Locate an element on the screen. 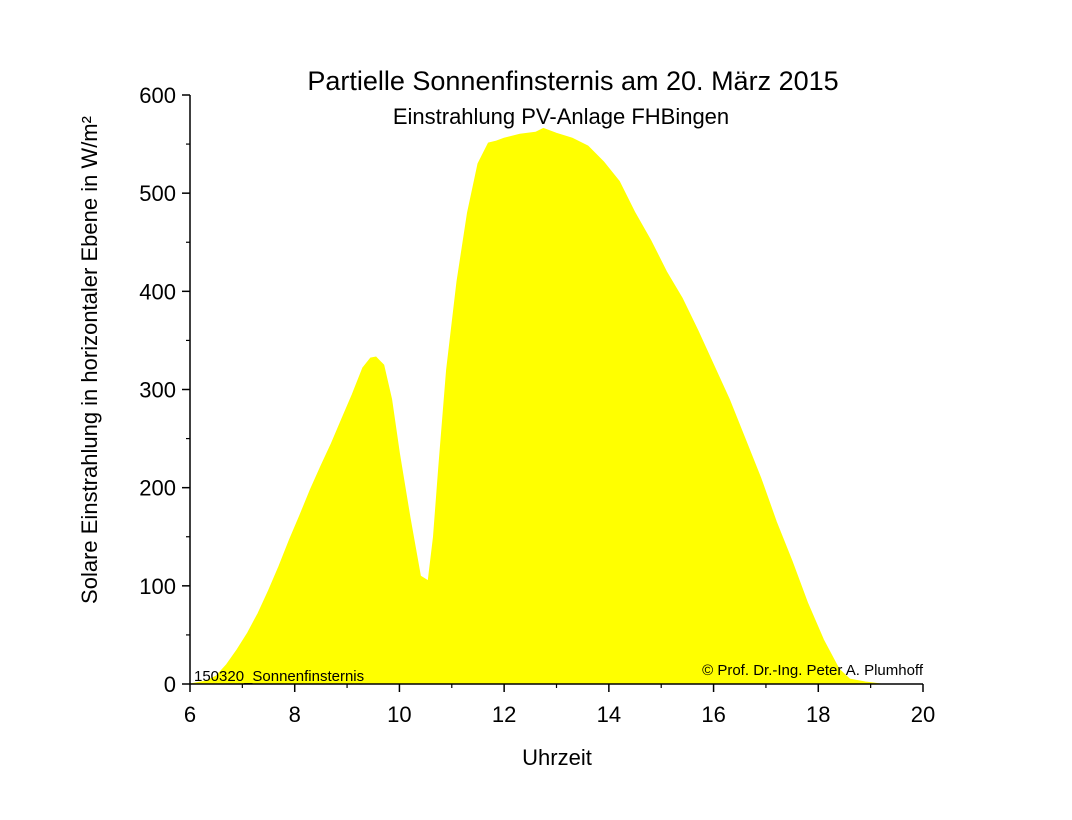 This screenshot has width=1072, height=820. x-tick-label: 10 is located at coordinates (399, 714).